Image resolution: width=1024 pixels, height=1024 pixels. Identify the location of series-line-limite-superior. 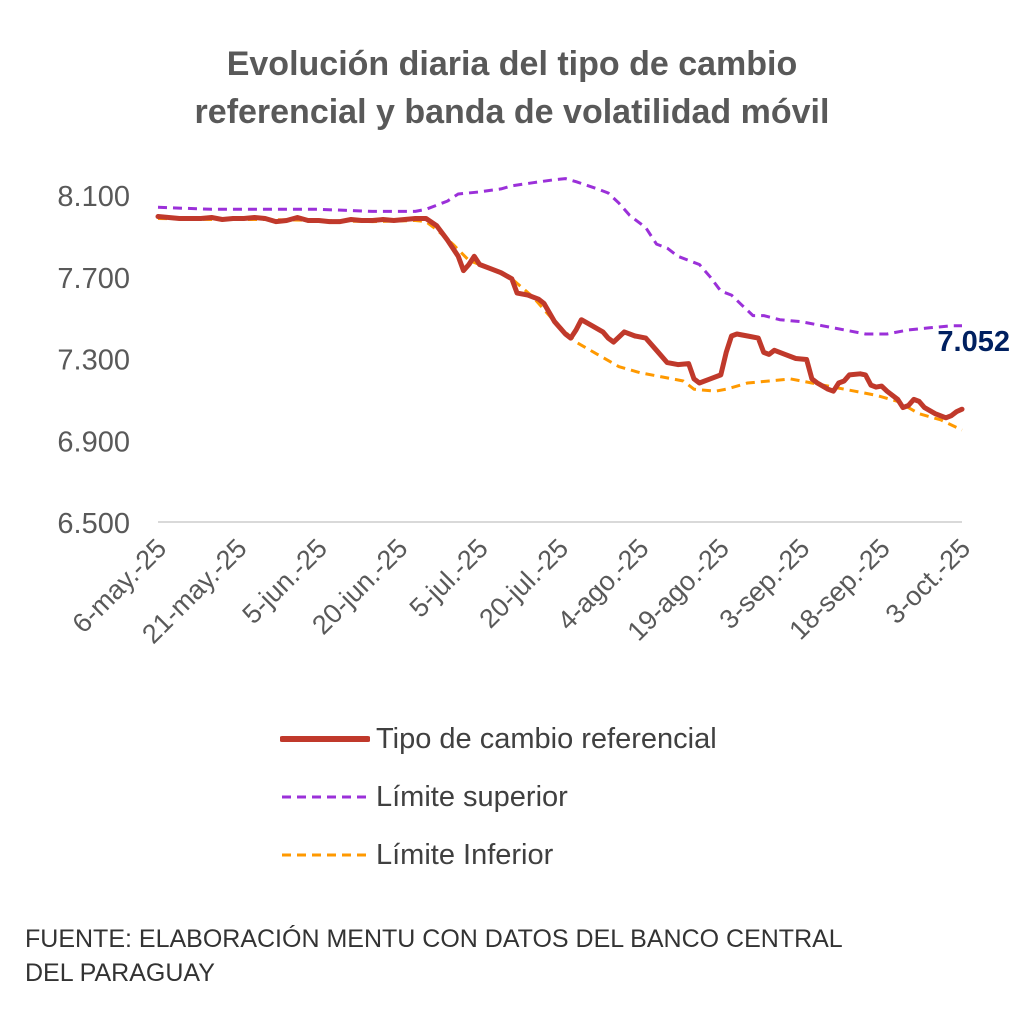
(559, 256).